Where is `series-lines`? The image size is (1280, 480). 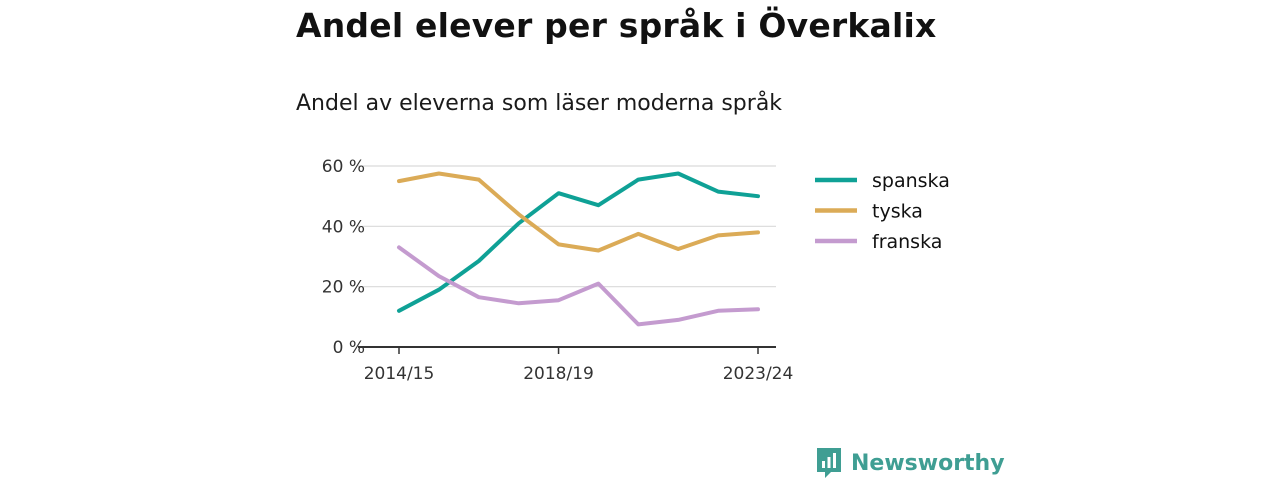 series-lines is located at coordinates (578, 249).